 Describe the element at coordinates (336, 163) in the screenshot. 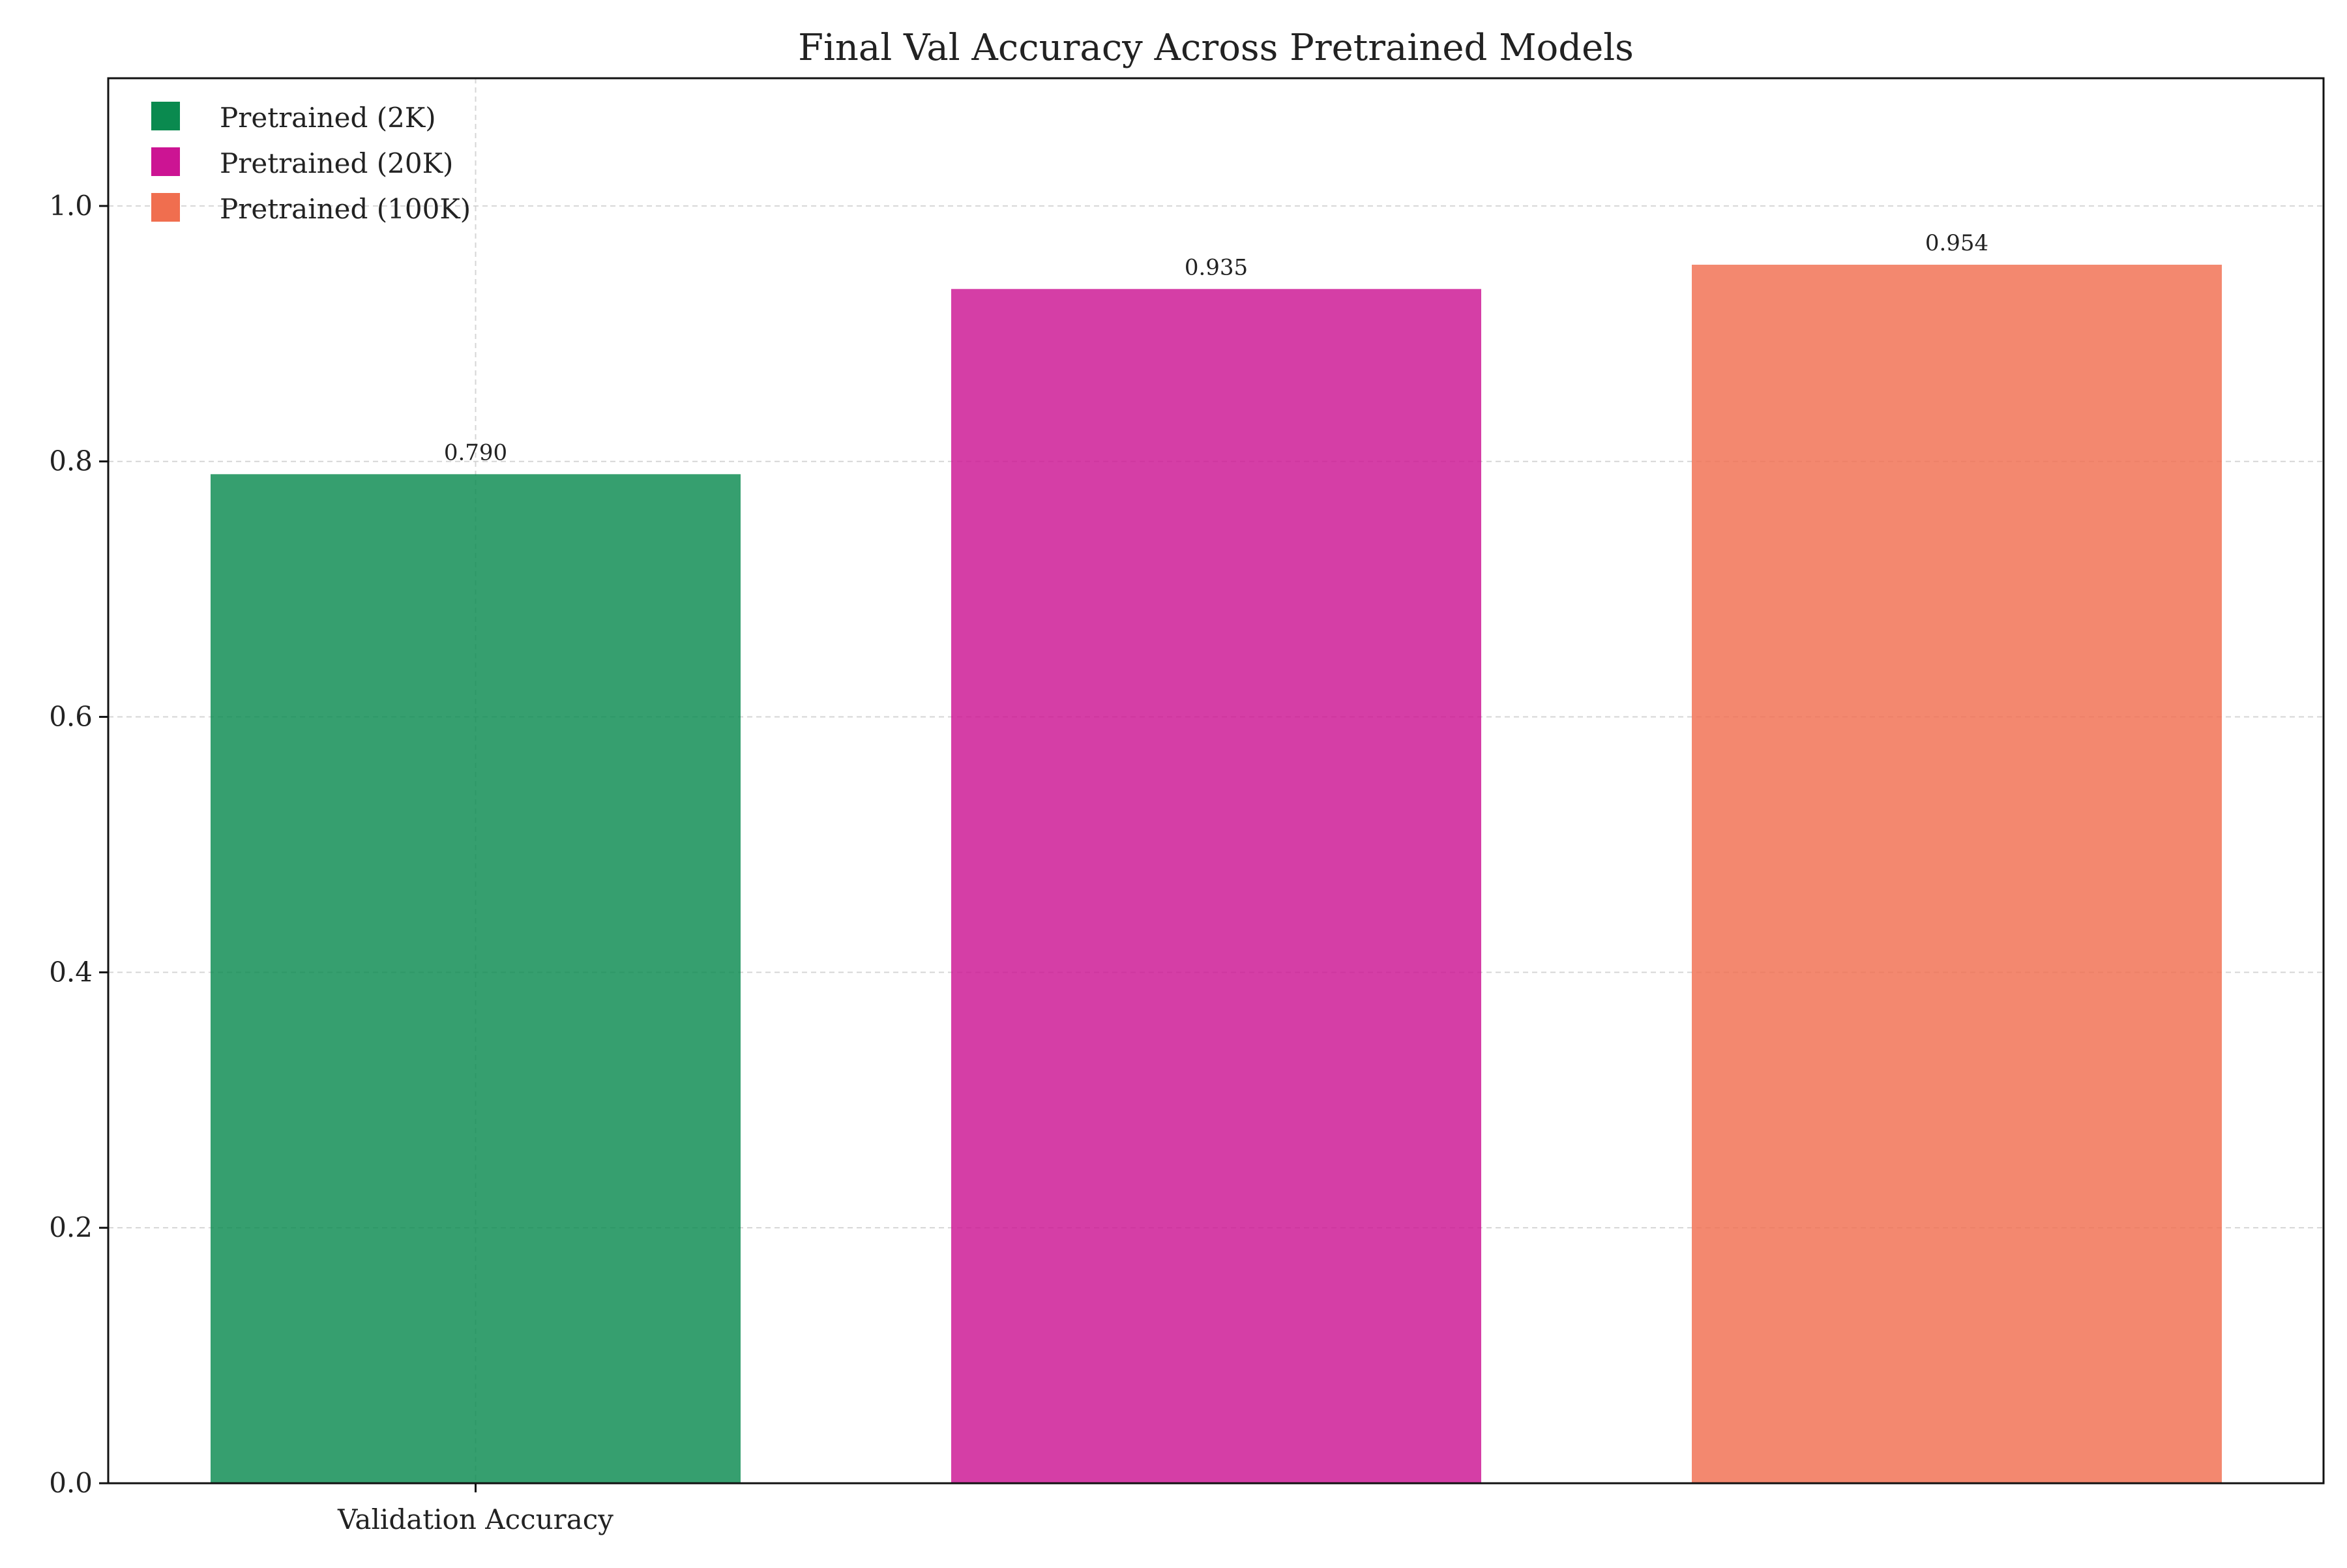

I see `legend-label: Pretrained (20K)` at that location.